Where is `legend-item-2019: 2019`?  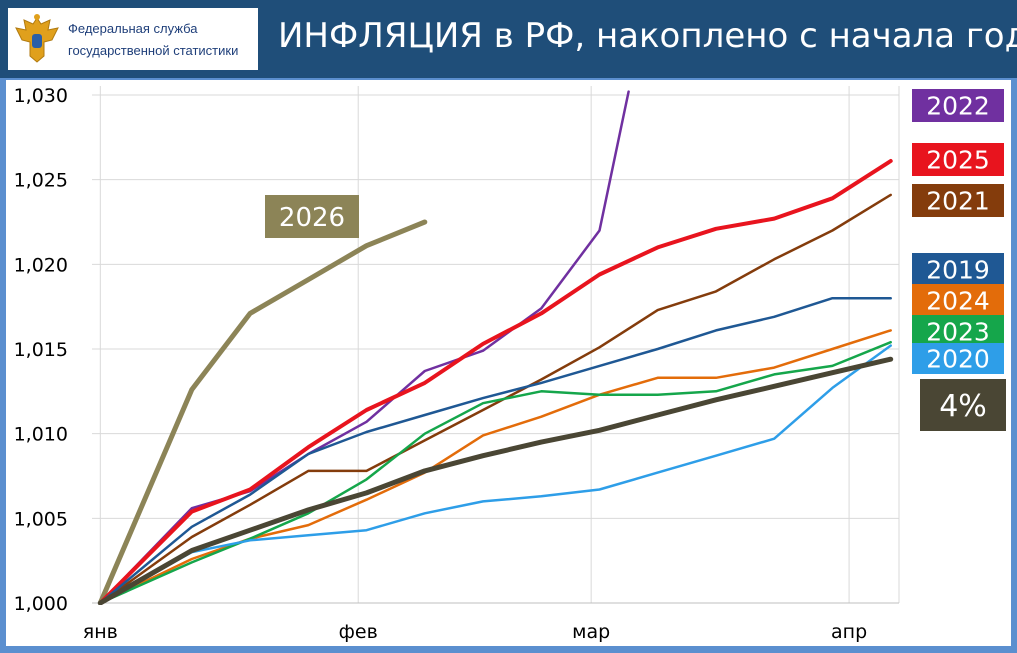 legend-item-2019: 2019 is located at coordinates (958, 269).